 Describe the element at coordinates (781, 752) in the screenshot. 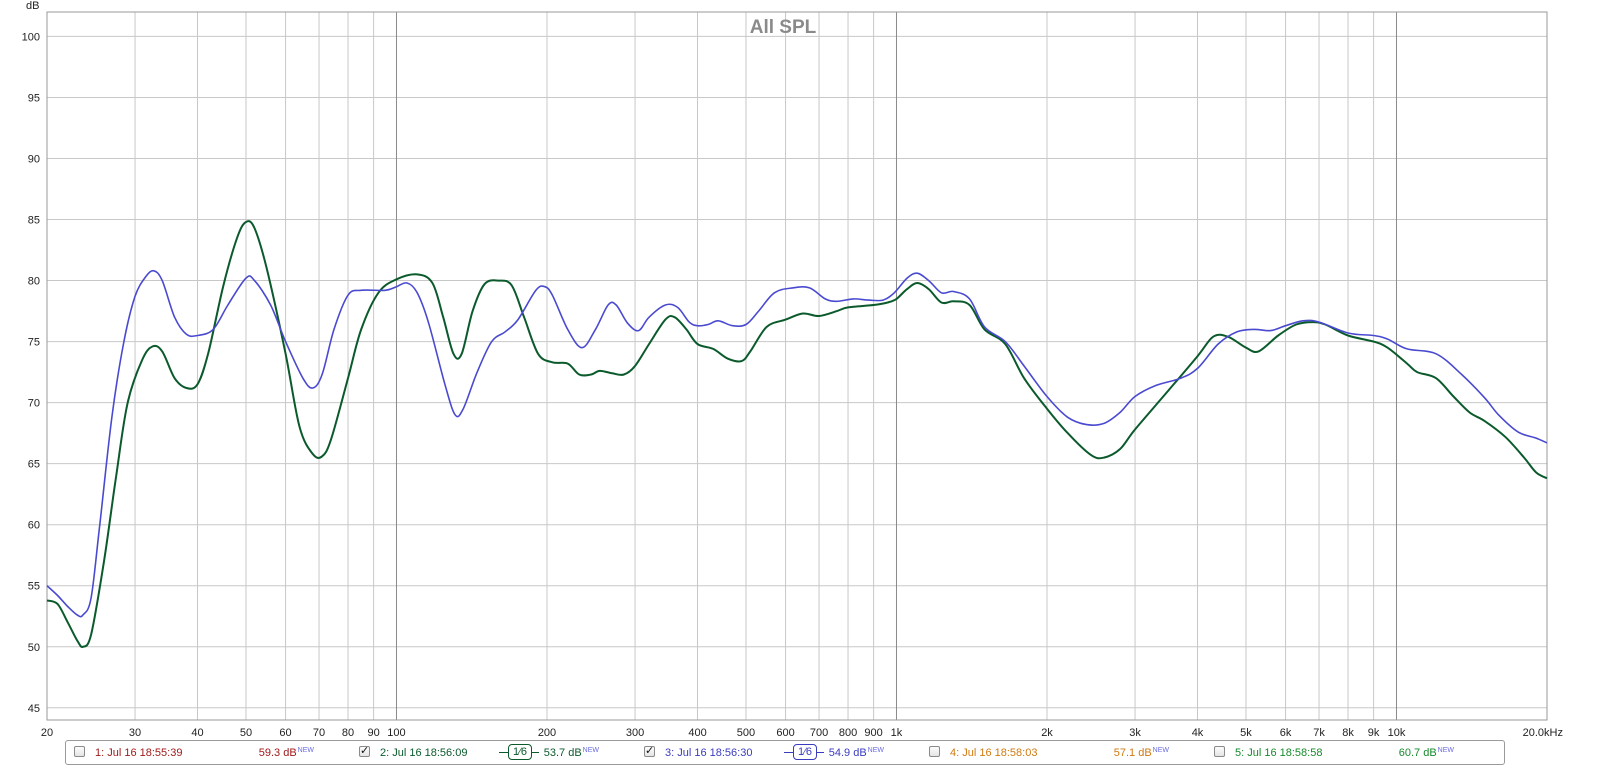

I see `legend-item-3: ✓ 3: Jul 16 18:56:30 1⁄6 54.9 dBNEW` at that location.